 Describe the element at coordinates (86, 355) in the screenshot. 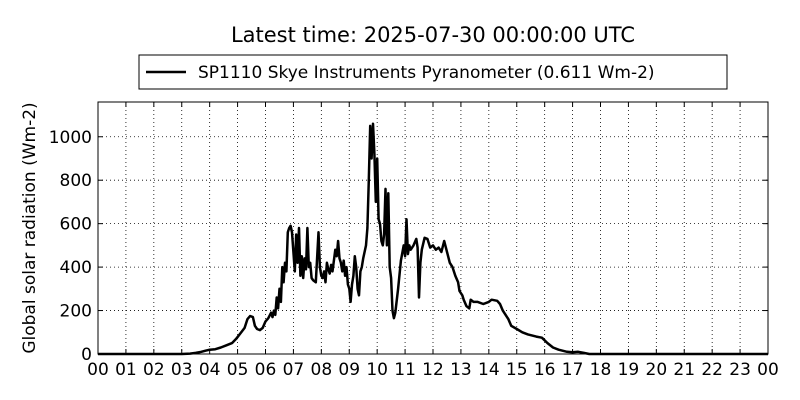

I see `y-tick-label: 0` at that location.